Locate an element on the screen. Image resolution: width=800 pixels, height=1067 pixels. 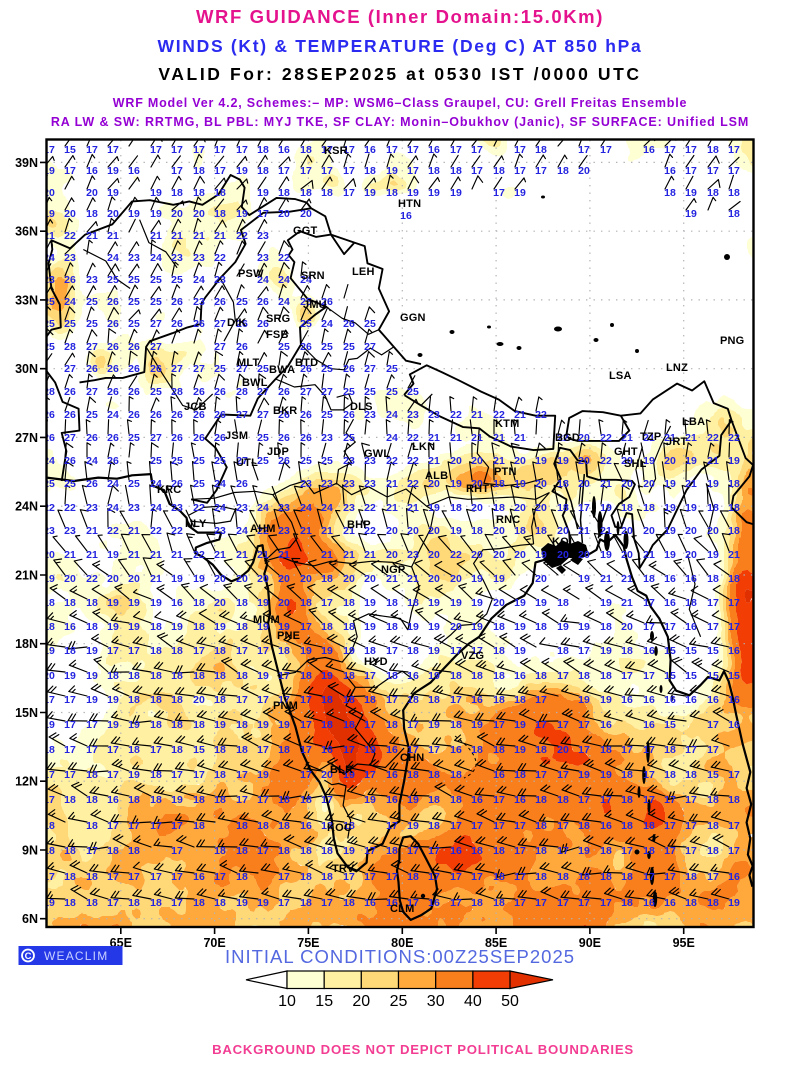
svg-text: 15 is located at coordinates (734, 676).